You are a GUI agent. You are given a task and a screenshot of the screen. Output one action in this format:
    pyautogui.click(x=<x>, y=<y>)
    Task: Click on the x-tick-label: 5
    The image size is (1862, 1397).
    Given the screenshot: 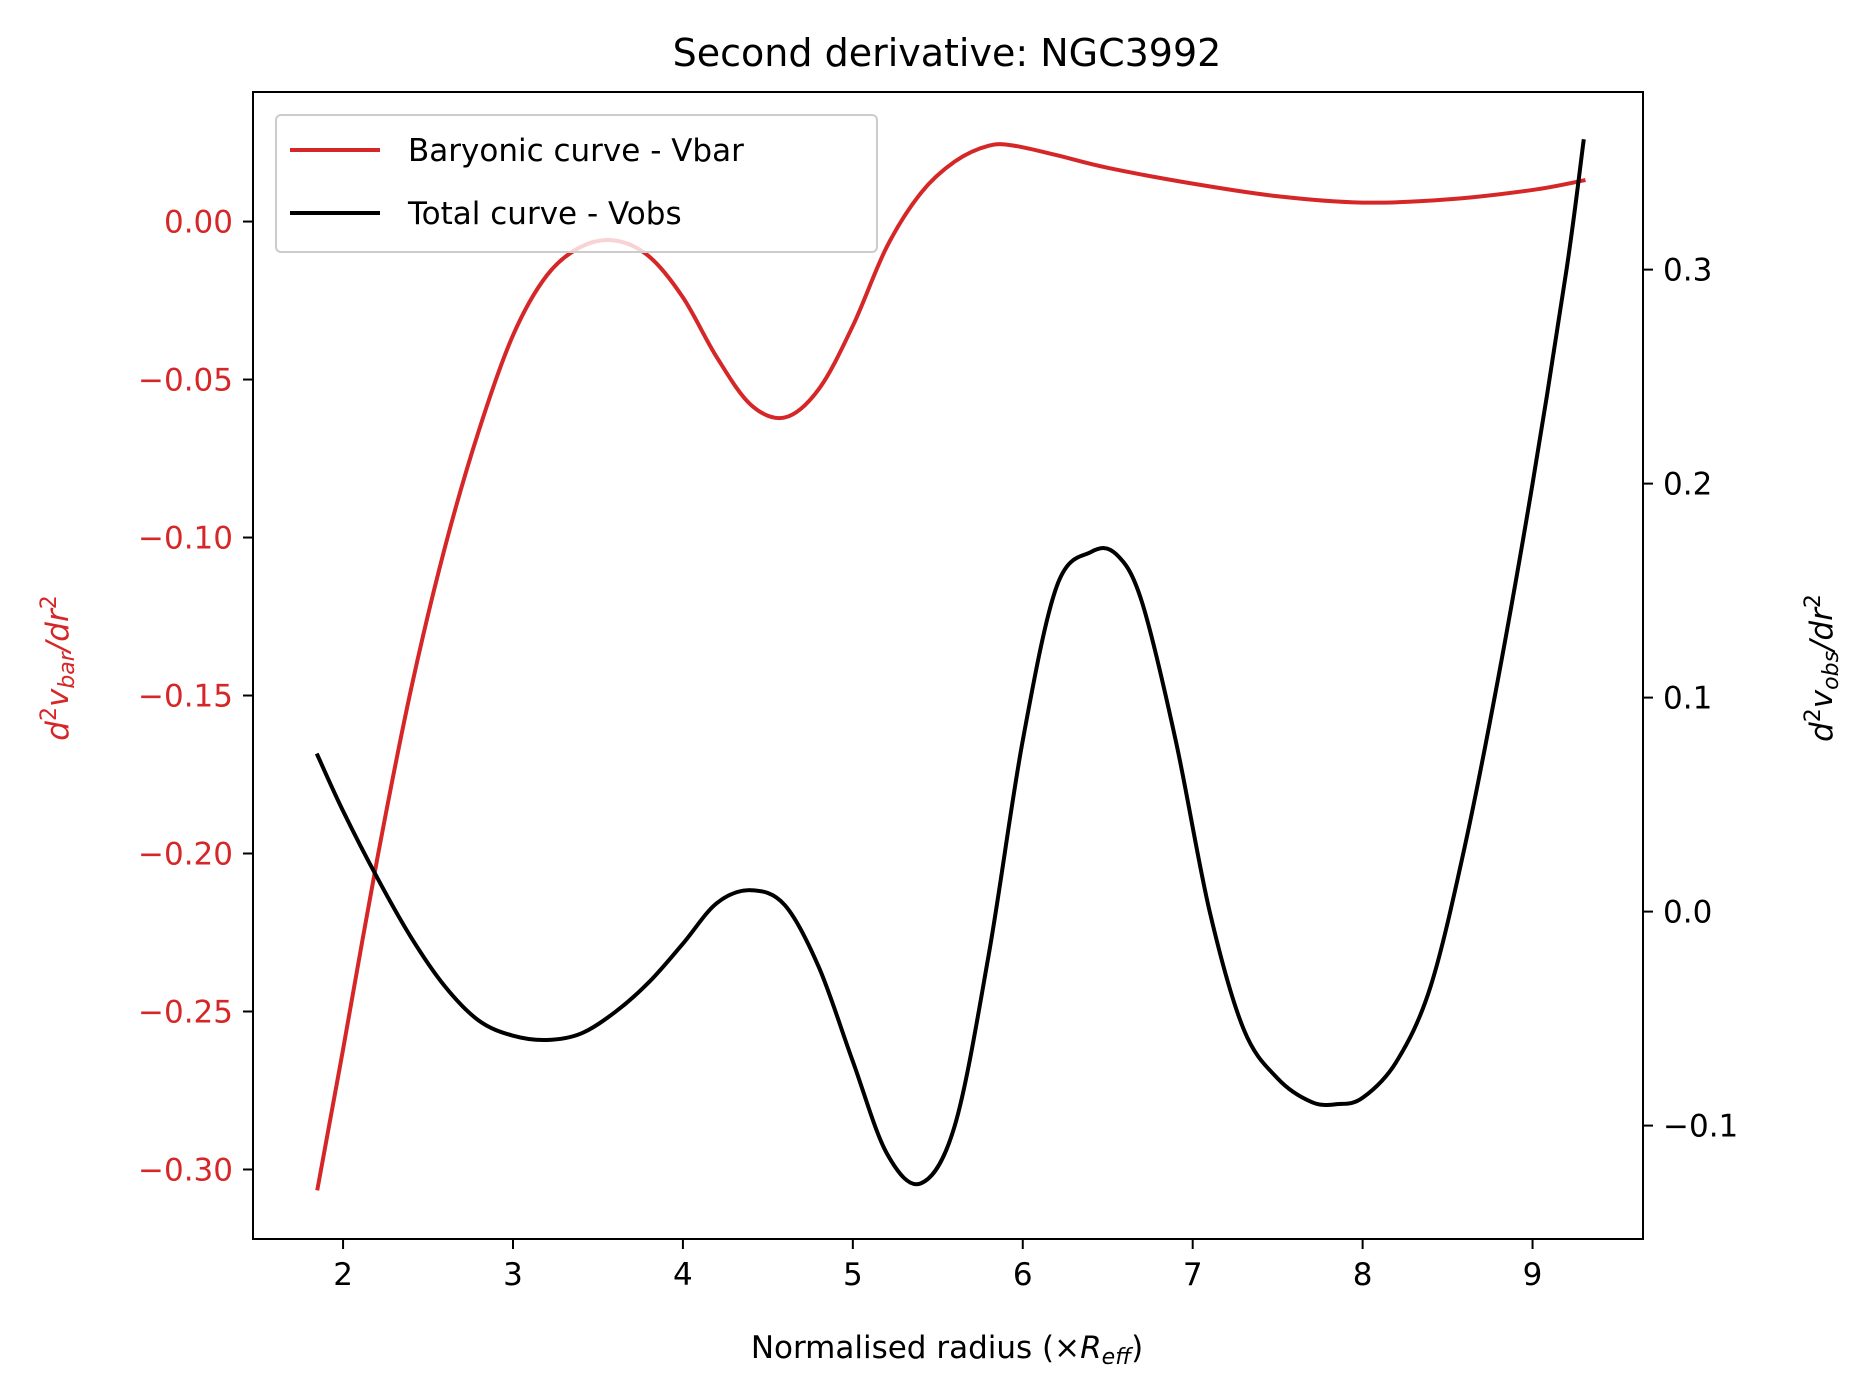 What is the action you would take?
    pyautogui.click(x=853, y=1275)
    